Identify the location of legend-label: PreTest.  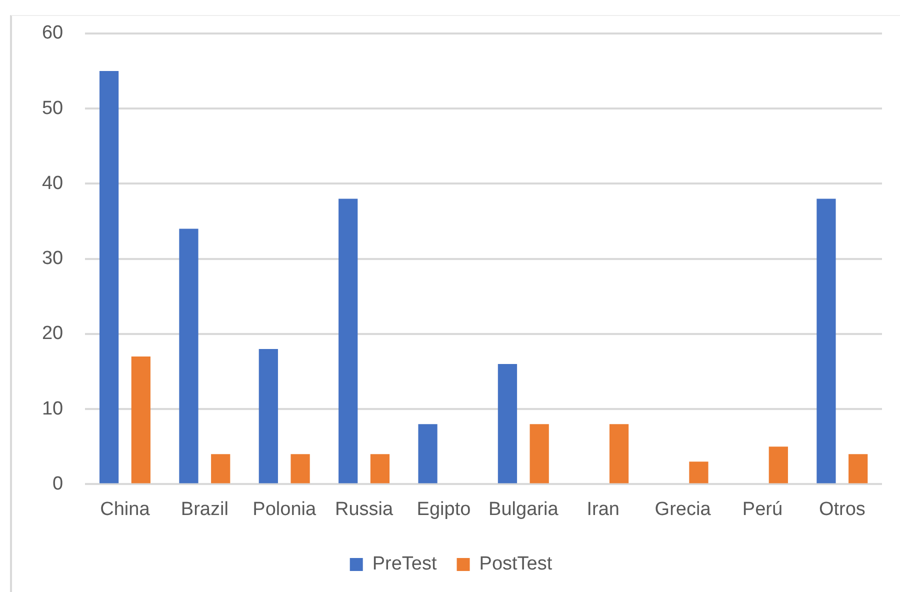
(405, 564).